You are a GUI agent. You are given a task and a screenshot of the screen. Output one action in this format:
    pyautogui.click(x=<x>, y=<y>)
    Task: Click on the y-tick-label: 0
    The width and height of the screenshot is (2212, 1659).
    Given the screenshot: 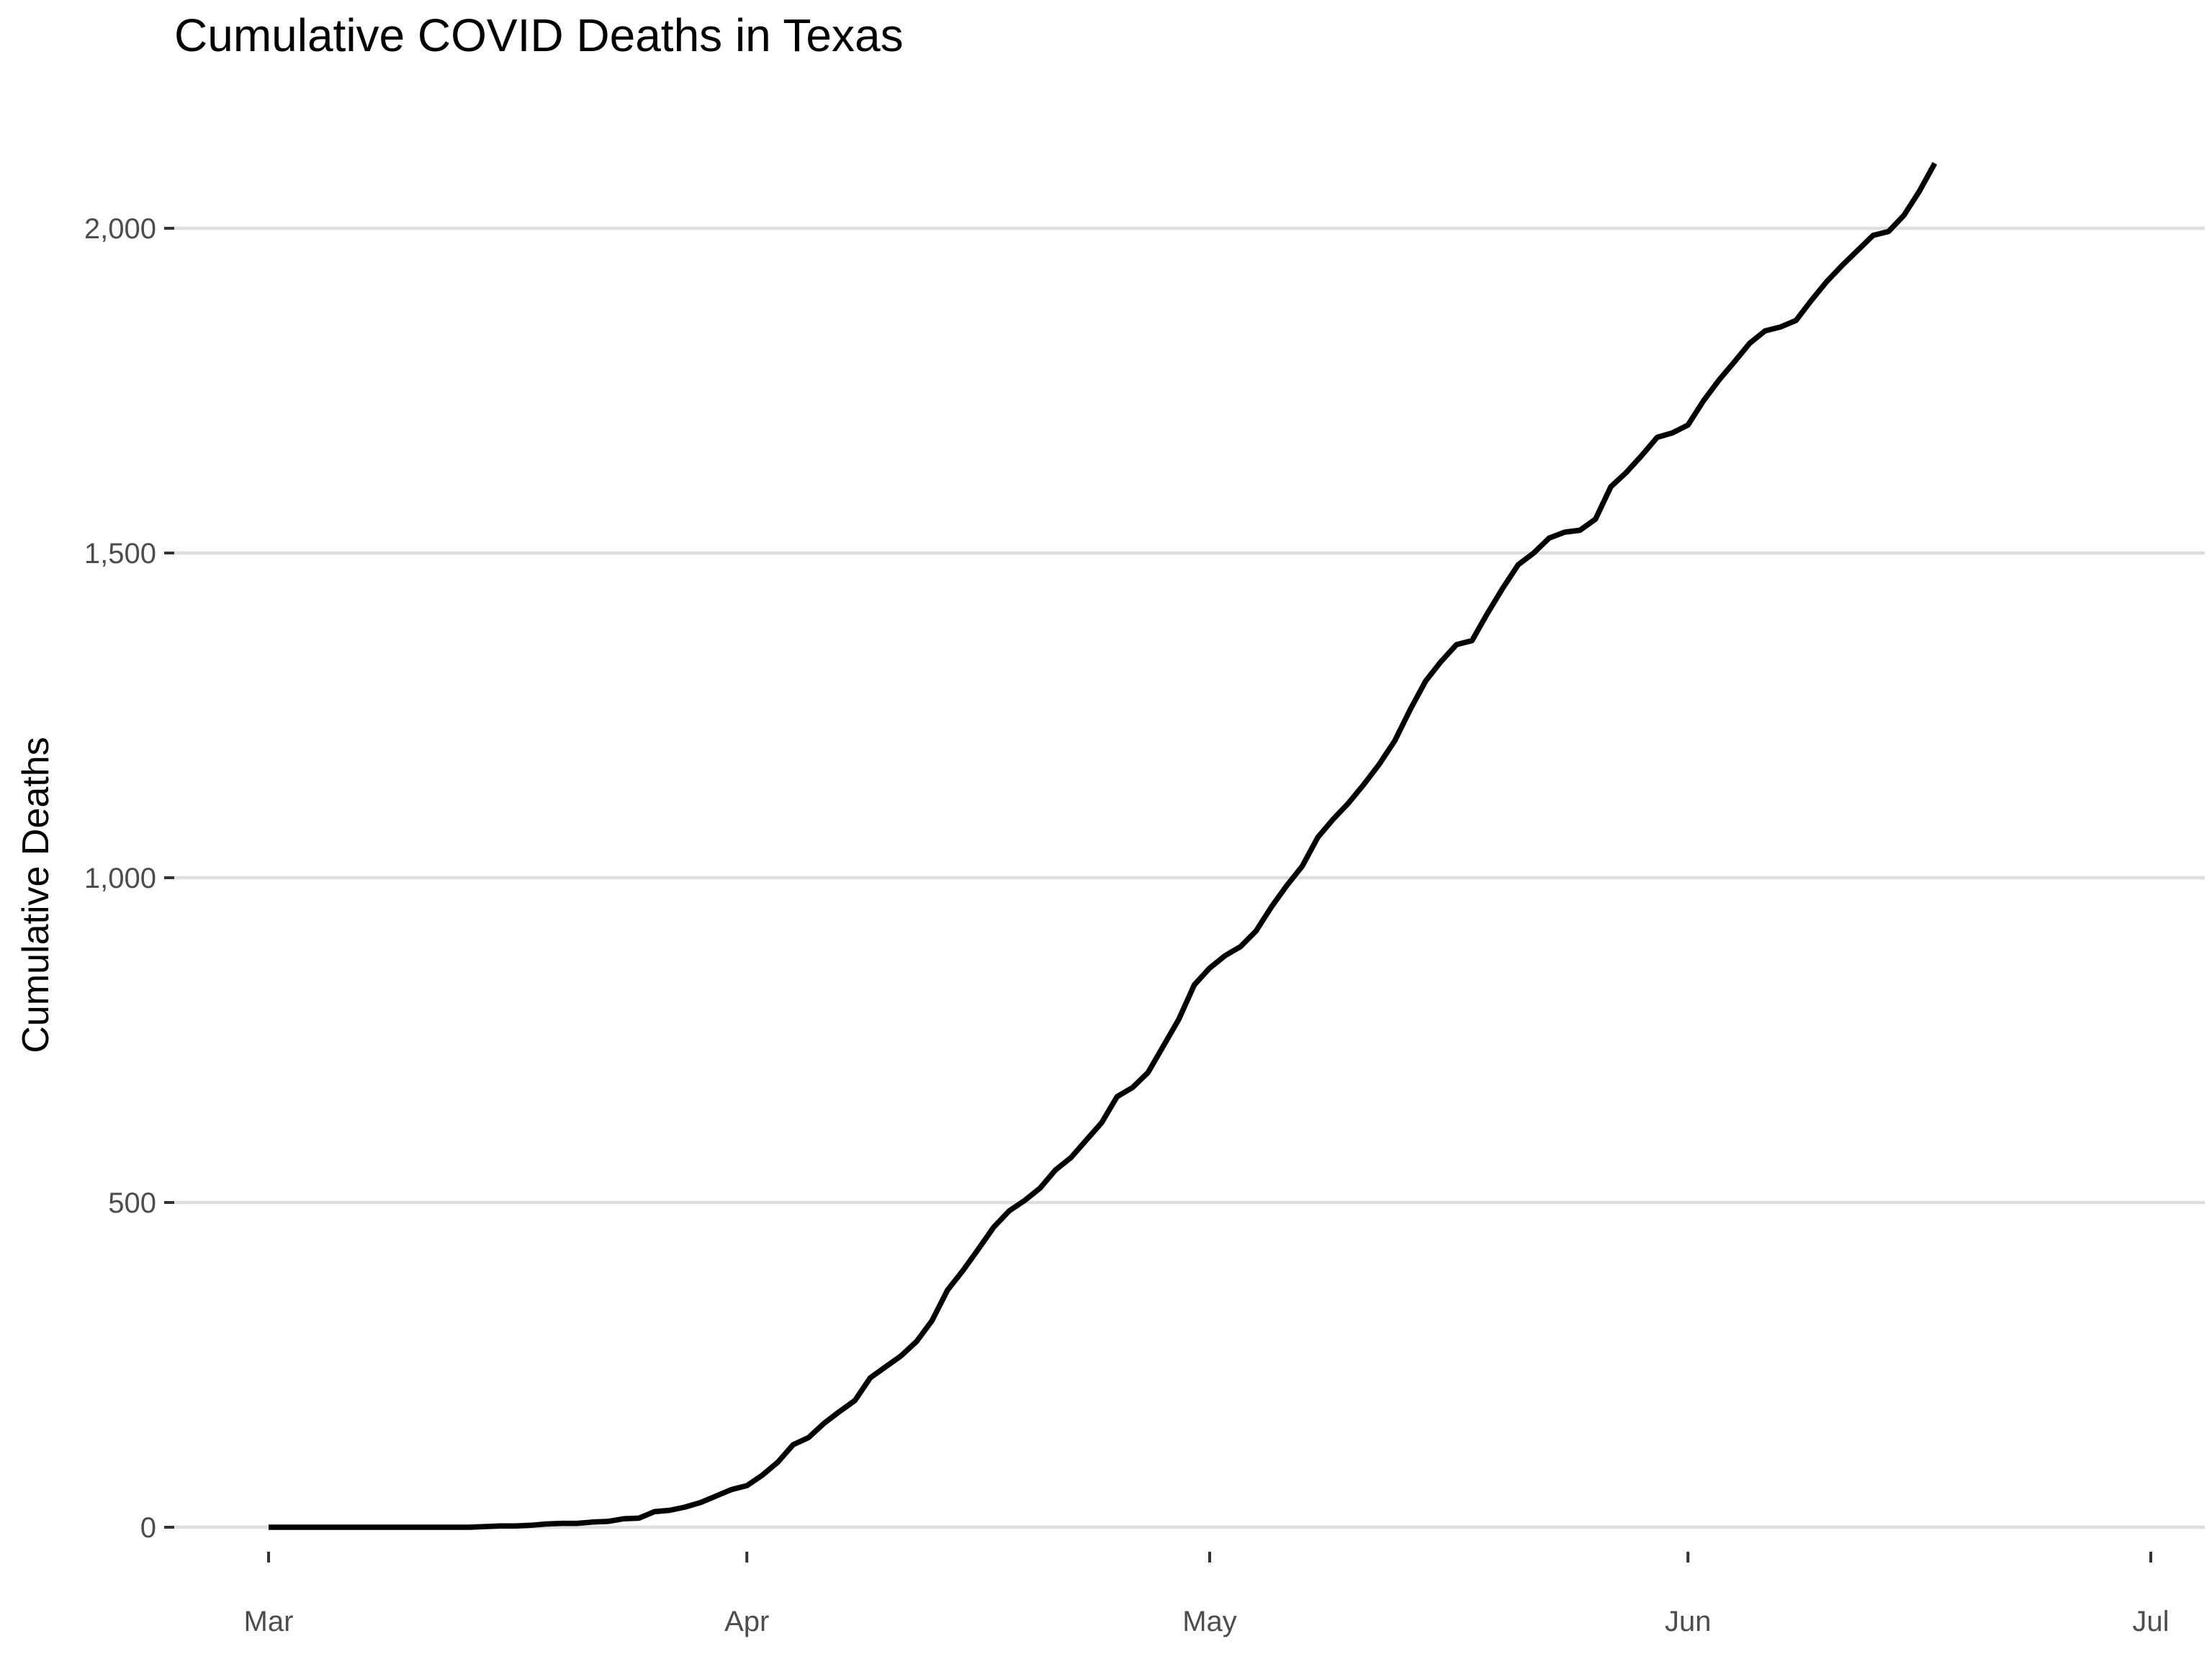 What is the action you would take?
    pyautogui.click(x=148, y=1528)
    